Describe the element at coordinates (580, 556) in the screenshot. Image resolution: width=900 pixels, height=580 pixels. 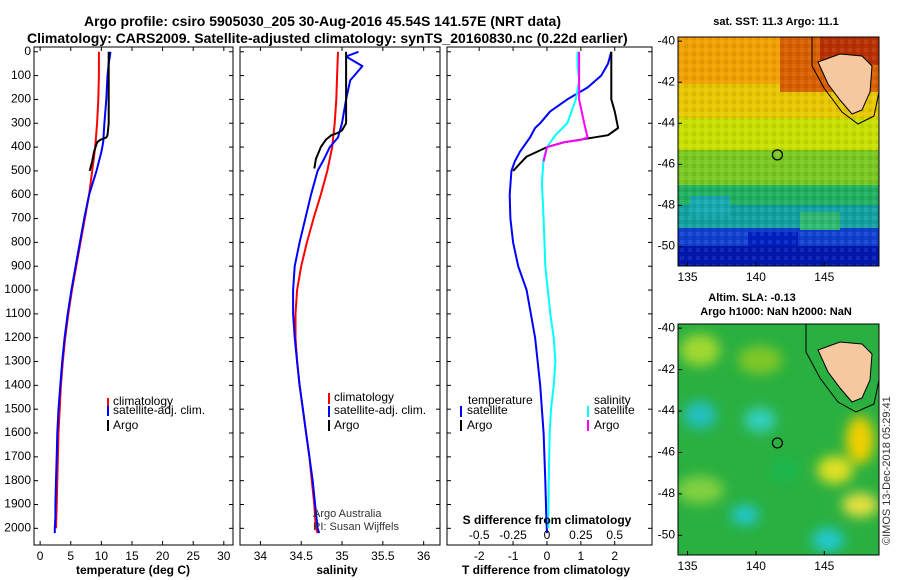
I see `x-tick-label: 1` at that location.